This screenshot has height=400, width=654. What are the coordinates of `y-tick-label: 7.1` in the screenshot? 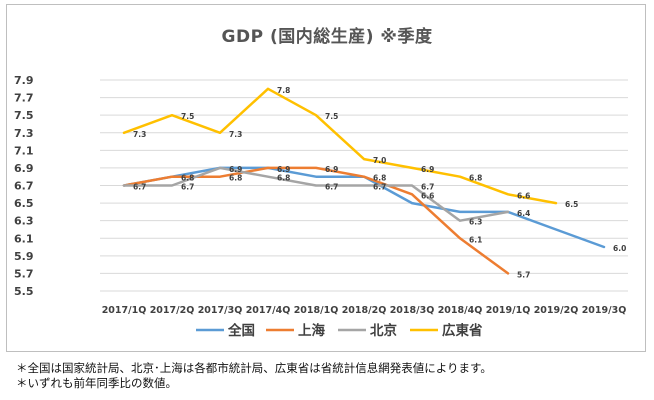 It's located at (24, 150).